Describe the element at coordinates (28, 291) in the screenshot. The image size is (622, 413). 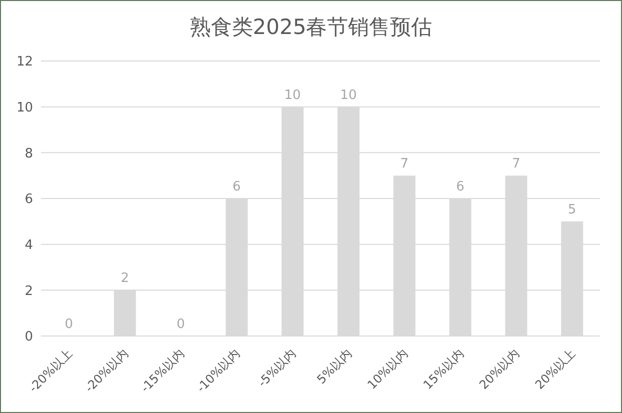
I see `y-tick-label: 2` at that location.